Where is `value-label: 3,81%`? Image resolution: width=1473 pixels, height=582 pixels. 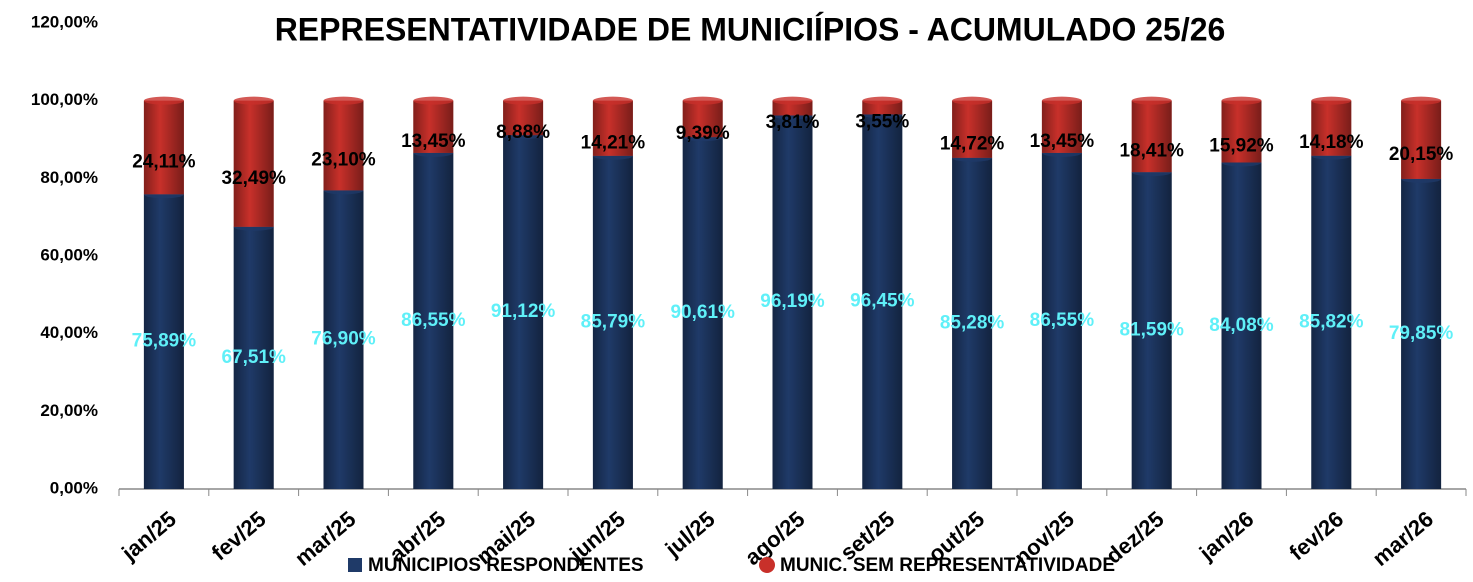
value-label: 3,81% is located at coordinates (793, 122).